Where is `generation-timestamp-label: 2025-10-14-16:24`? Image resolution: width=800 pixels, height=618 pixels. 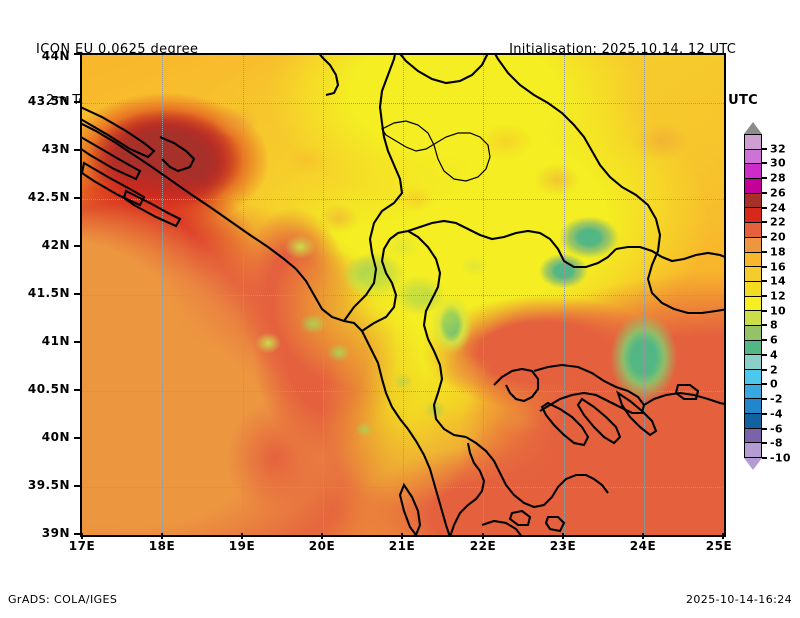 generation-timestamp-label: 2025-10-14-16:24 is located at coordinates (739, 599).